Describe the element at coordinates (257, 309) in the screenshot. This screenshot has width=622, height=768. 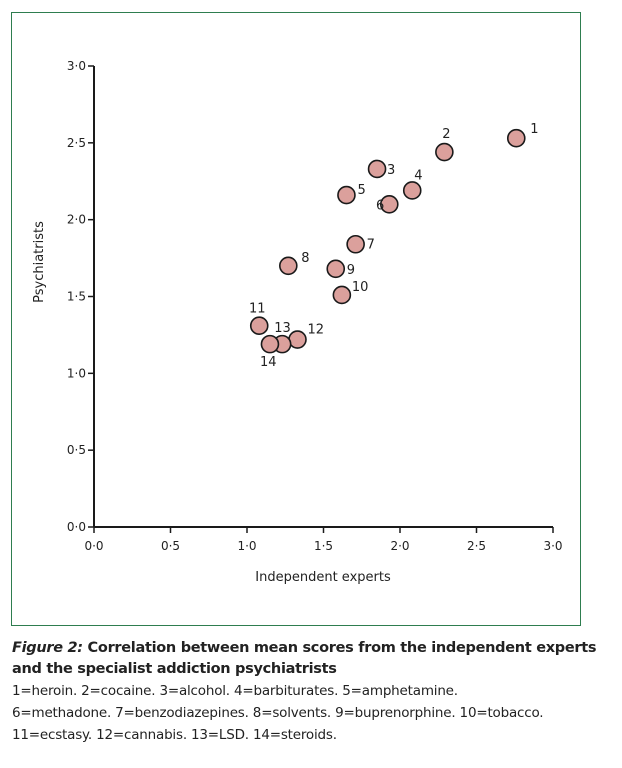
I see `point-label: 11` at that location.